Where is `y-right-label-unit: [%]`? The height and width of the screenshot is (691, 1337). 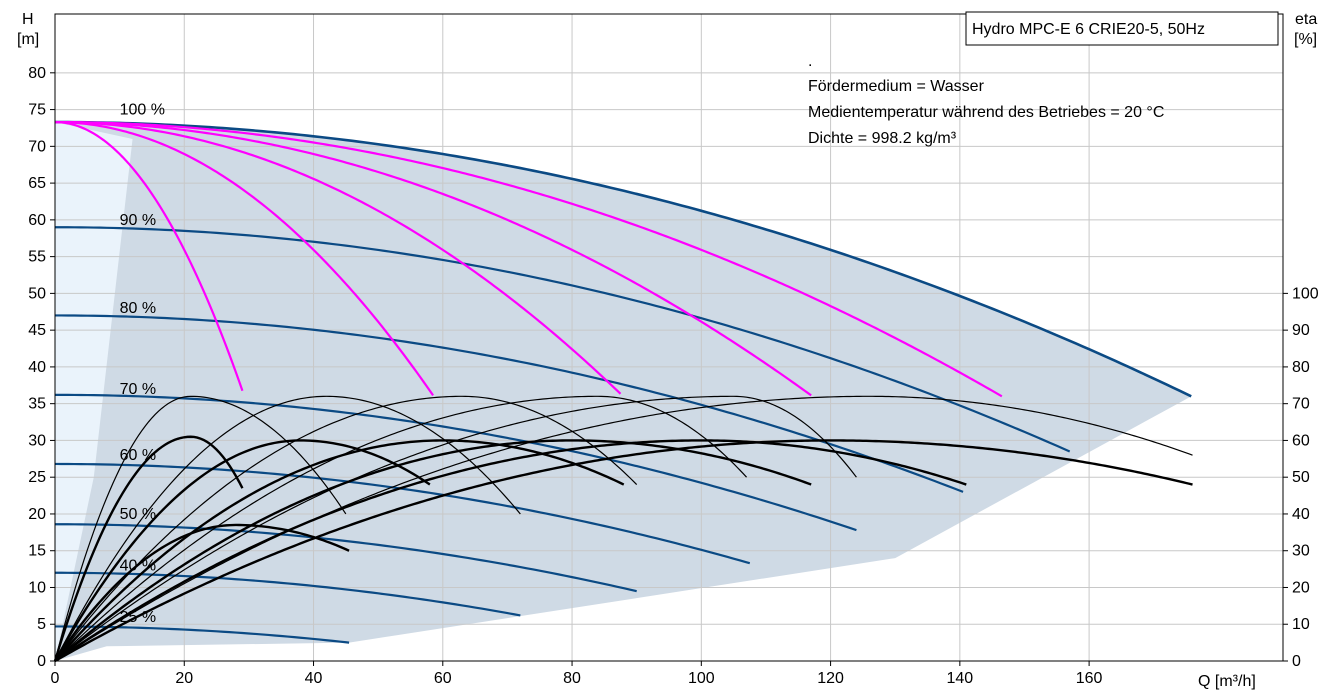
y-right-label-unit: [%] is located at coordinates (1305, 39).